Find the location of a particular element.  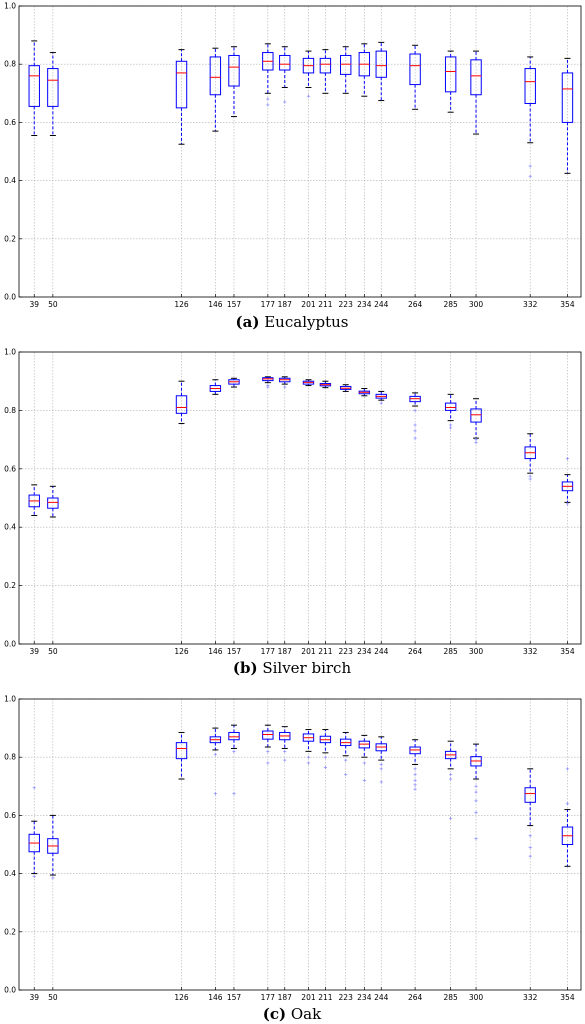

x-tick-label: 201 is located at coordinates (308, 304).